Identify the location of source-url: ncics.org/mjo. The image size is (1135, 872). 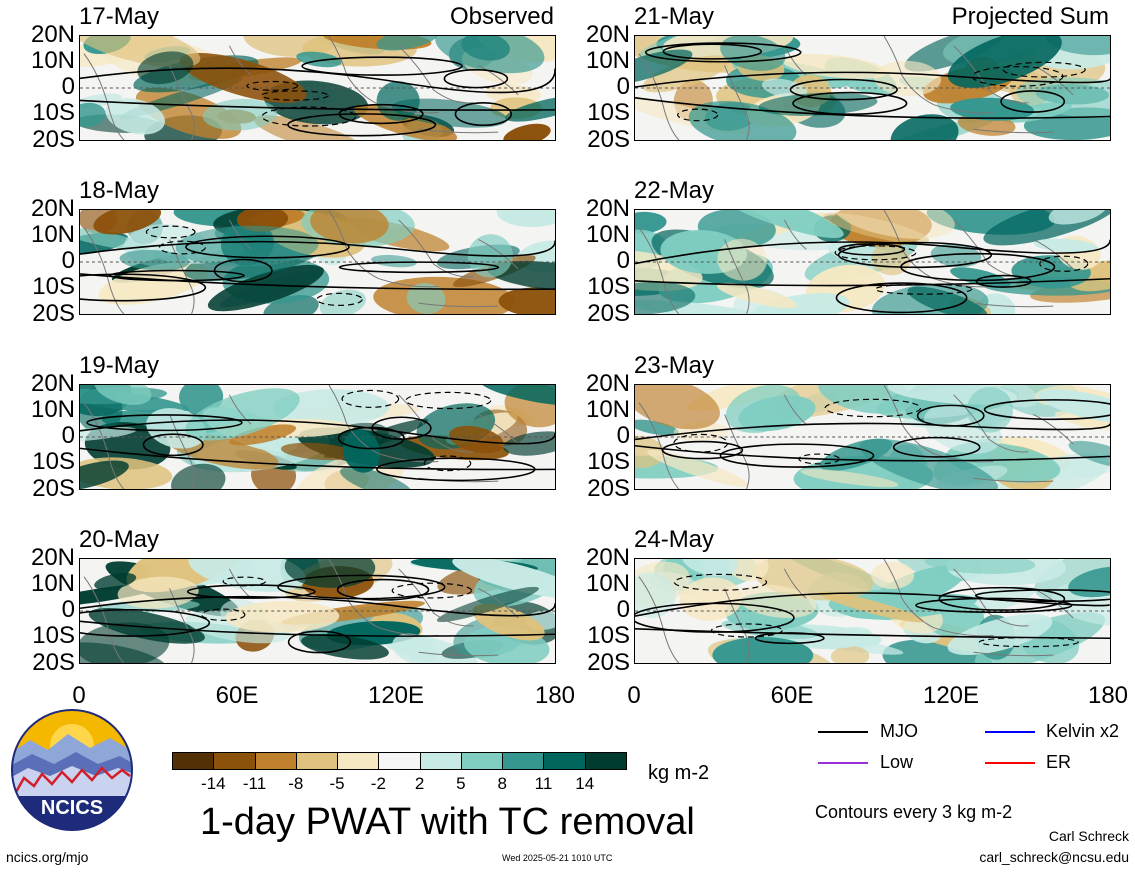
(47, 857).